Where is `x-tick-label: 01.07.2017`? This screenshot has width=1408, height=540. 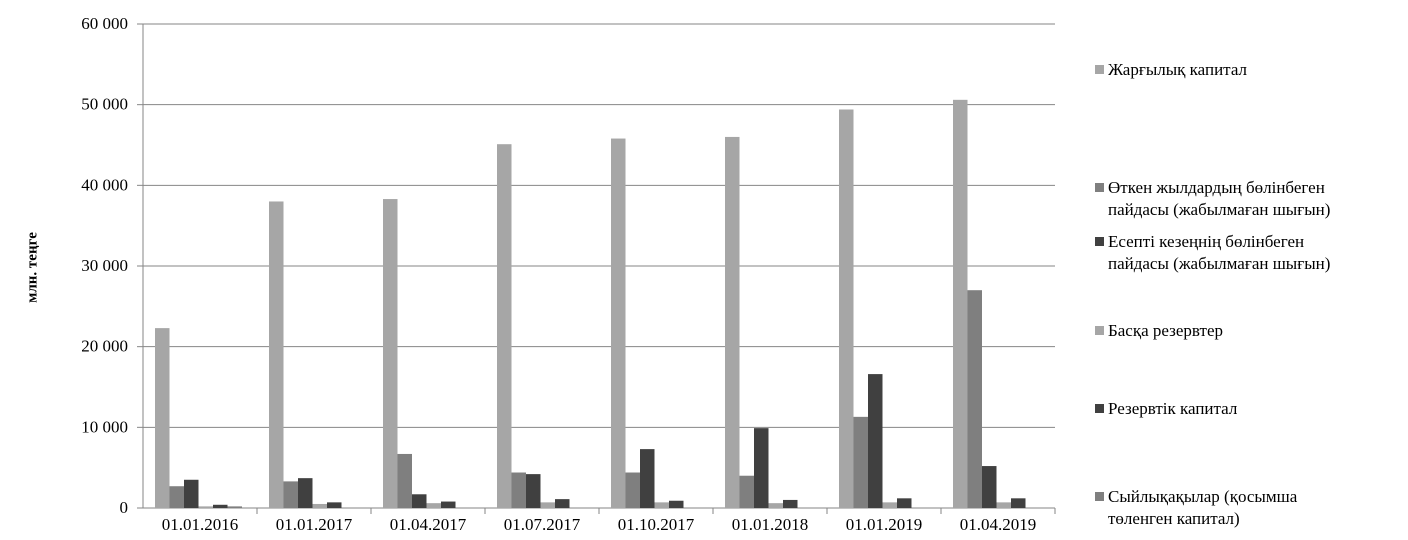 x-tick-label: 01.07.2017 is located at coordinates (542, 524).